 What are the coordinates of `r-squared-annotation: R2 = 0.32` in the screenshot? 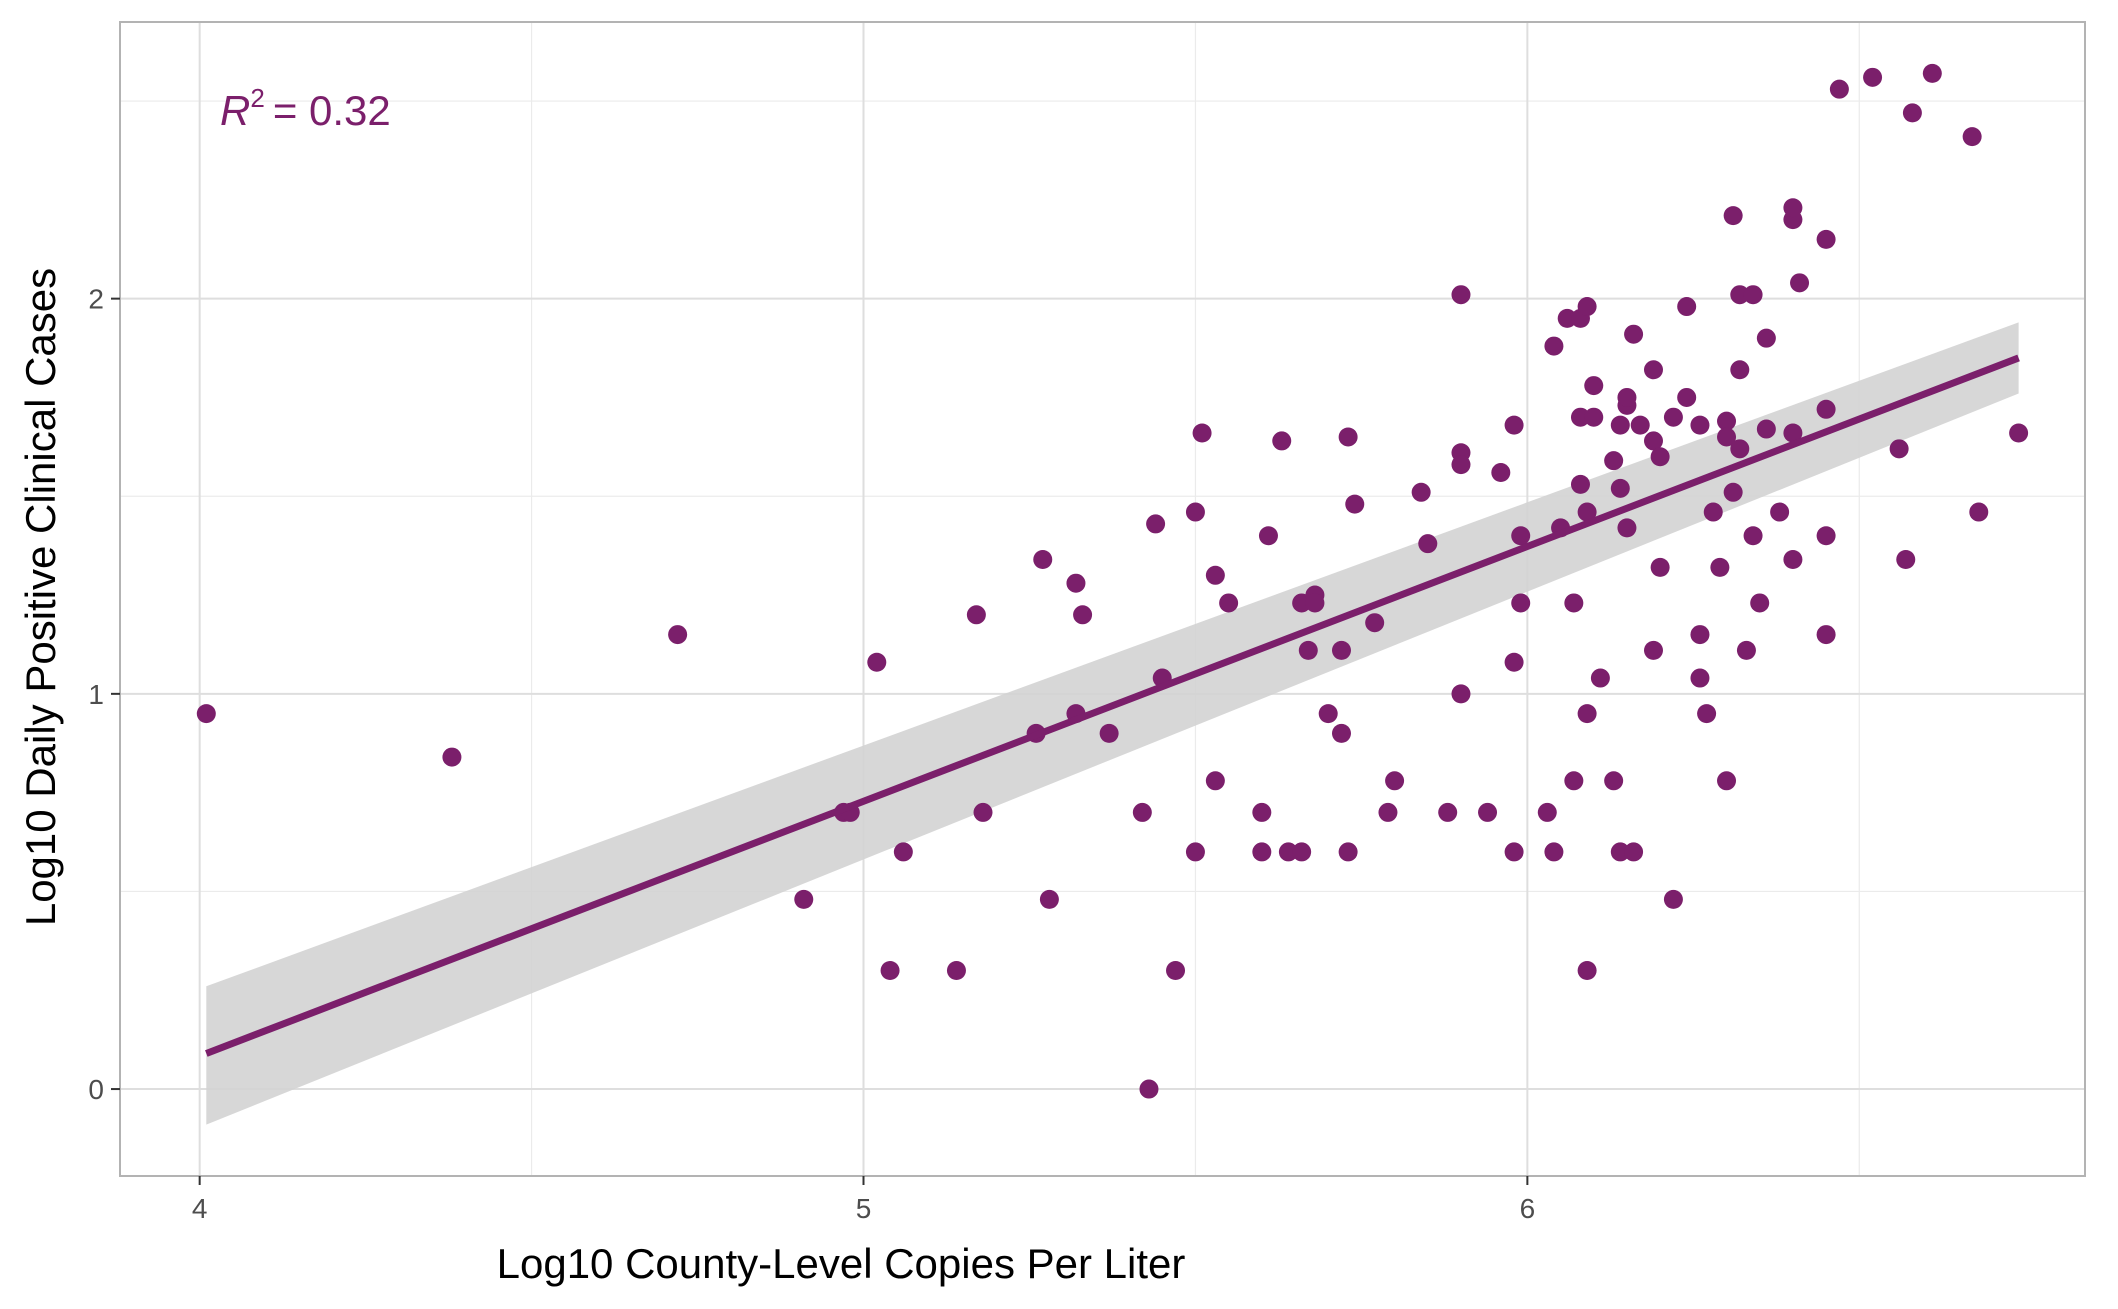 It's located at (305, 108).